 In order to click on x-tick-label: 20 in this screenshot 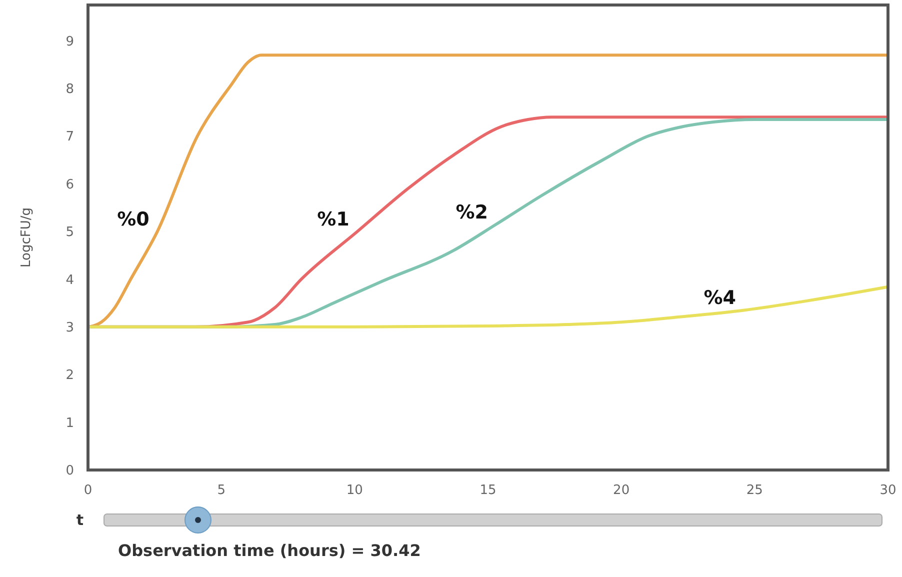, I will do `click(621, 490)`.